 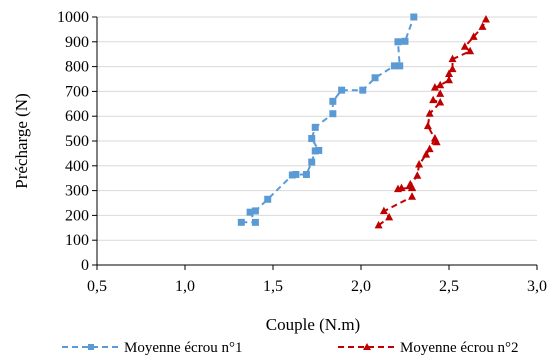 I want to click on x-tick-label: 1,0, so click(x=185, y=286).